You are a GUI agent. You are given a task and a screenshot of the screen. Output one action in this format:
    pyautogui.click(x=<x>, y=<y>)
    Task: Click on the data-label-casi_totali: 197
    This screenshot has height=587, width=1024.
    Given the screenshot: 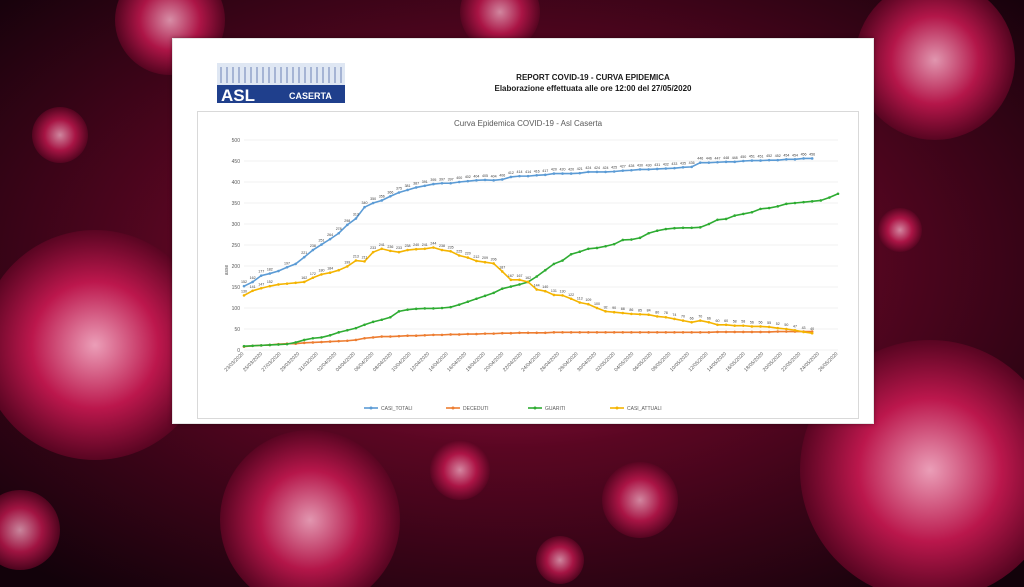 What is the action you would take?
    pyautogui.click(x=287, y=263)
    